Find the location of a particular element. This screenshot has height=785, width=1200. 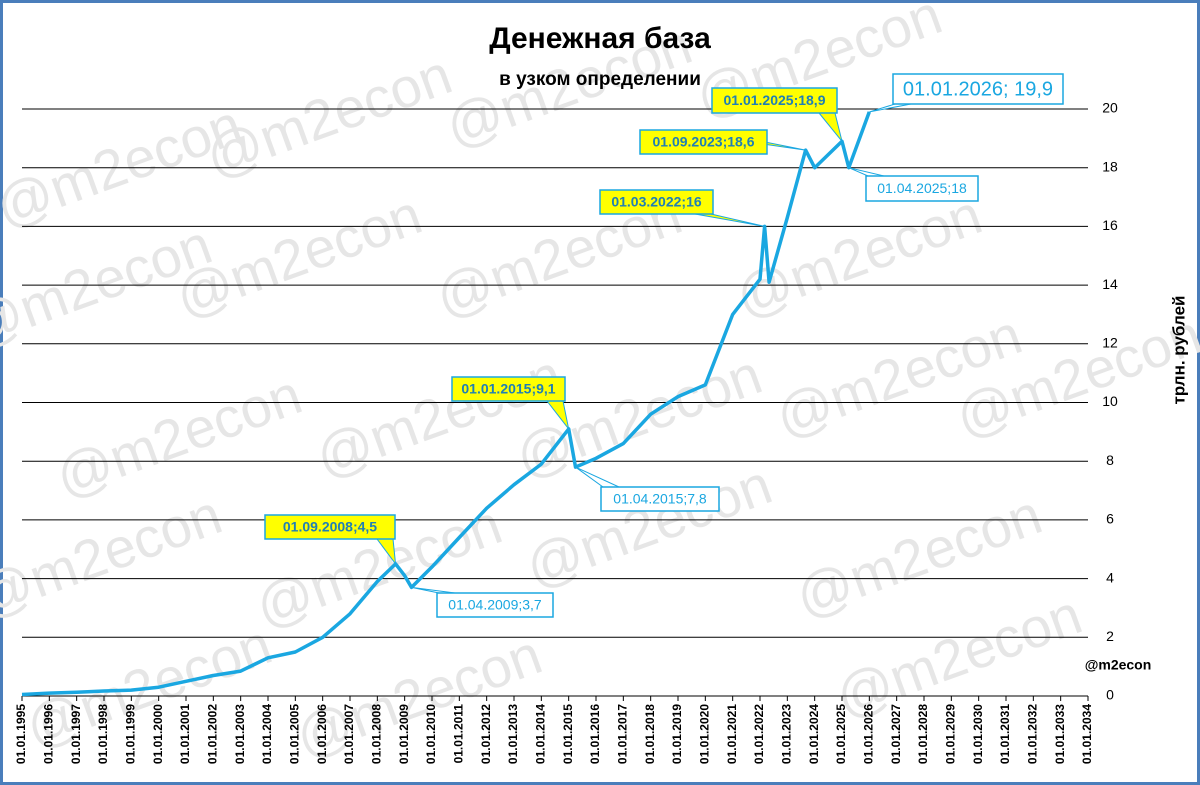

x-tick-label: 01.01.2015 is located at coordinates (568, 734).